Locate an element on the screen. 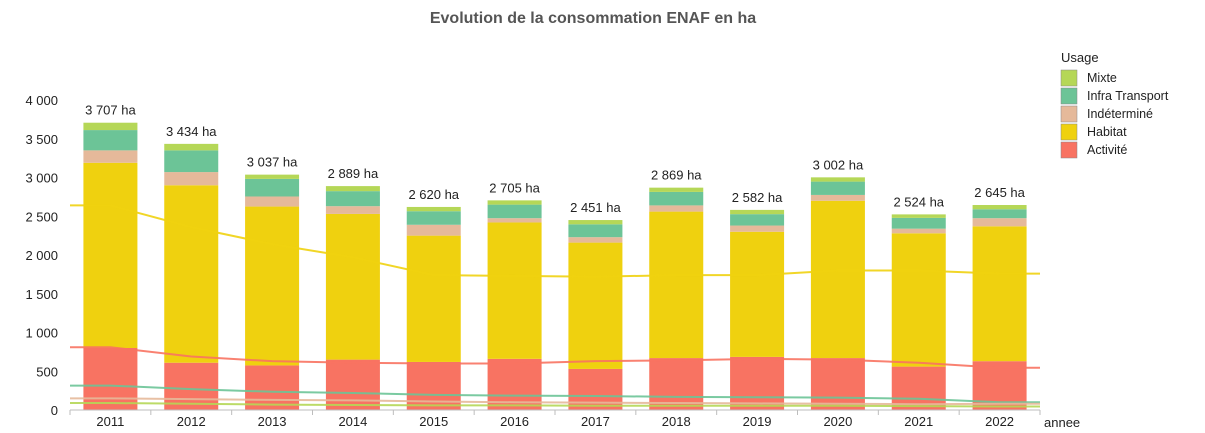 Image resolution: width=1205 pixels, height=433 pixels. bar-segment-infra-transport-2020 is located at coordinates (837, 188).